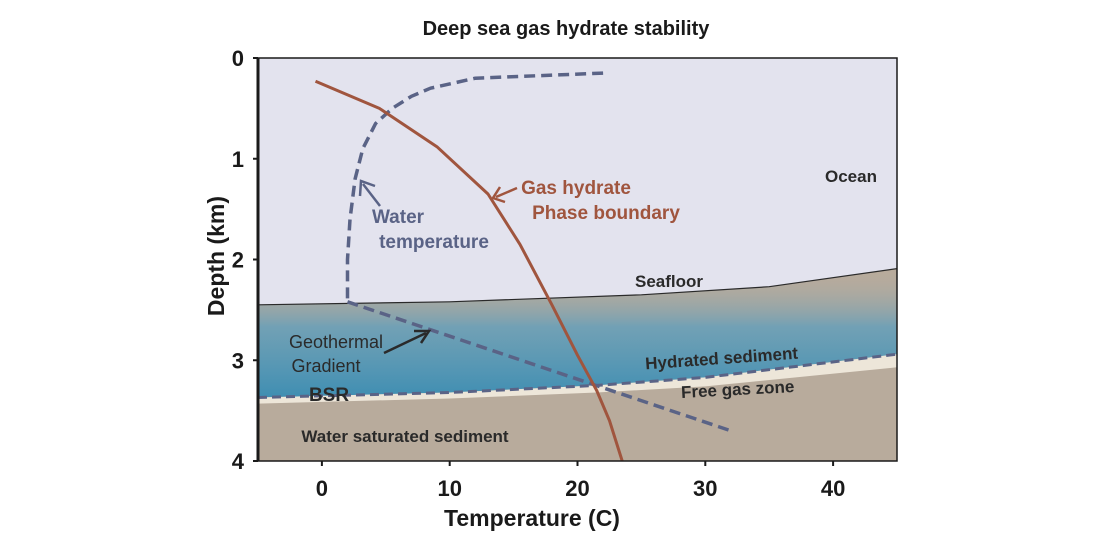 This screenshot has width=1100, height=550. What do you see at coordinates (238, 360) in the screenshot?
I see `y-tick-label: 3` at bounding box center [238, 360].